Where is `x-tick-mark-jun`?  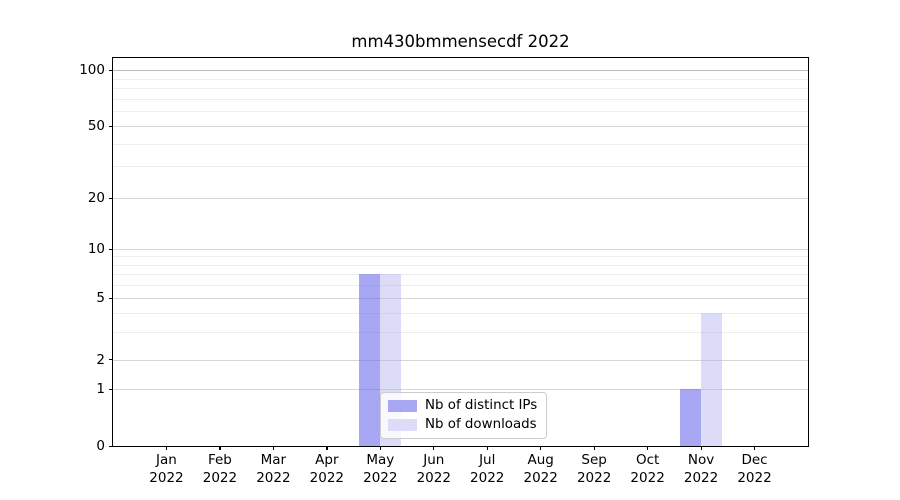 x-tick-mark-jun is located at coordinates (434, 448).